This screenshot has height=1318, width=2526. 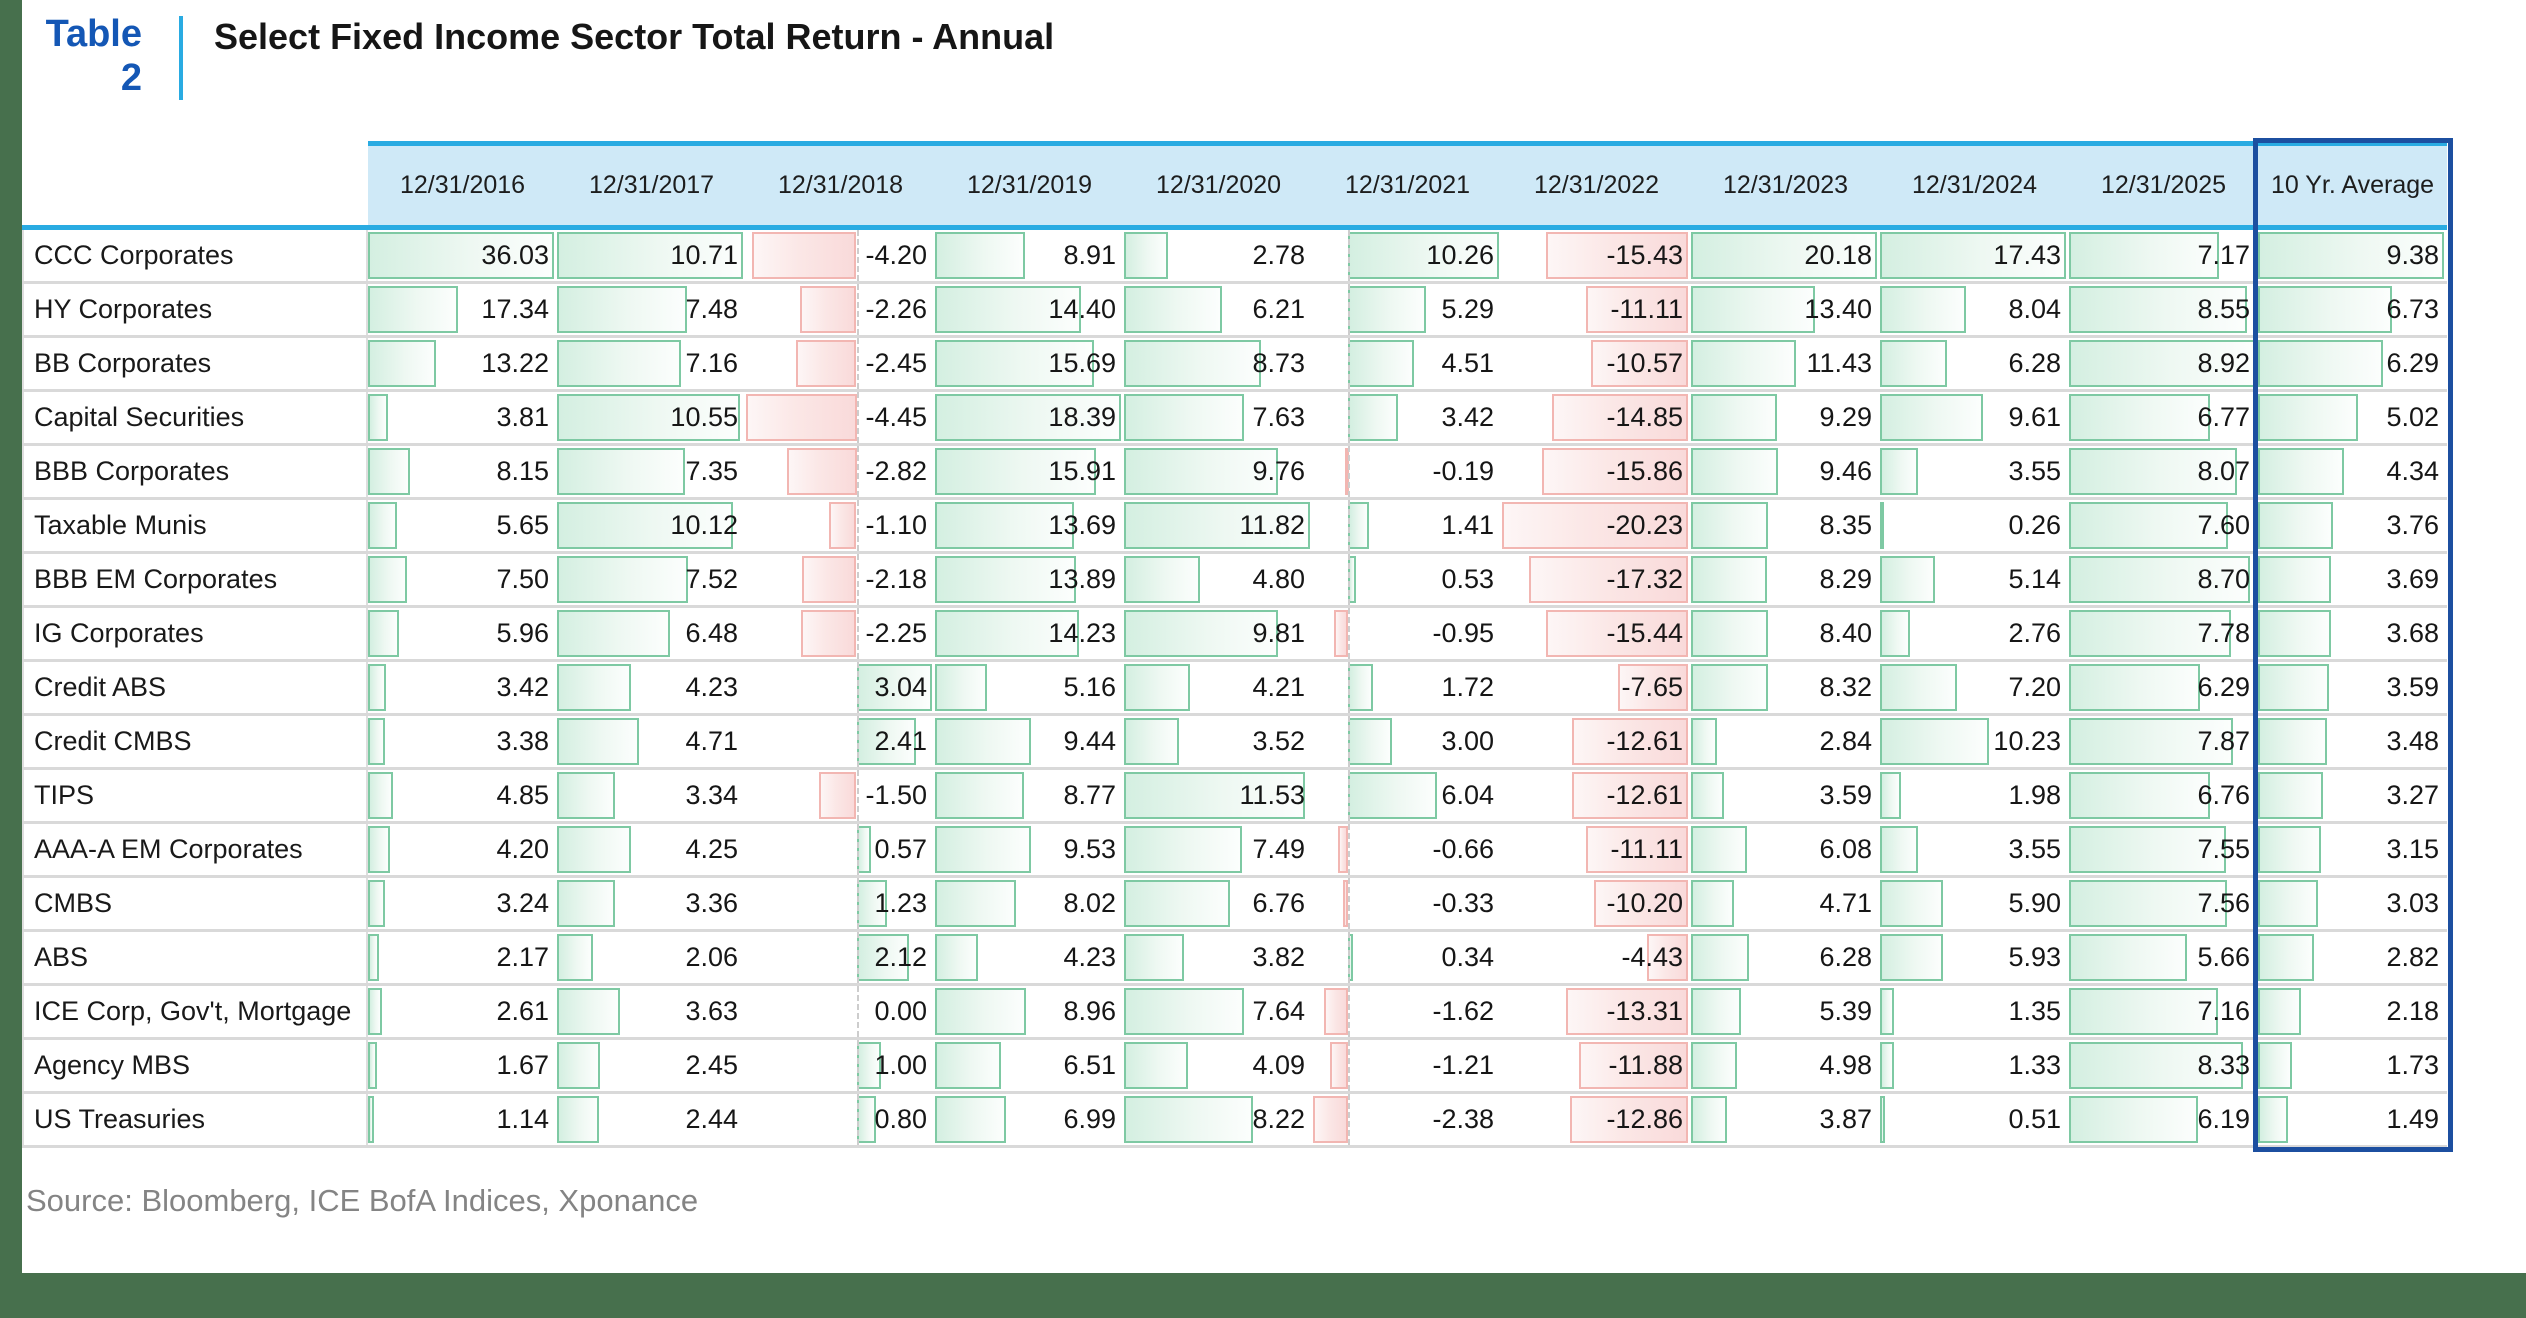 I want to click on cell-value: 7.55, so click(x=2223, y=849).